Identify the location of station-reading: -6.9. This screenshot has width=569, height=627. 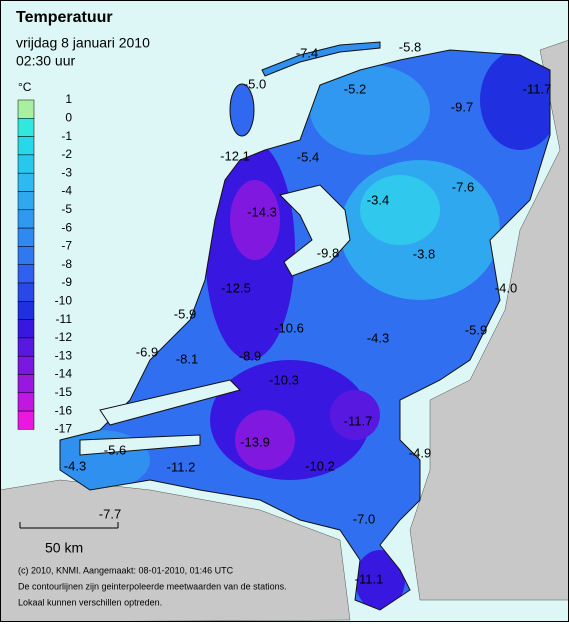
(147, 351).